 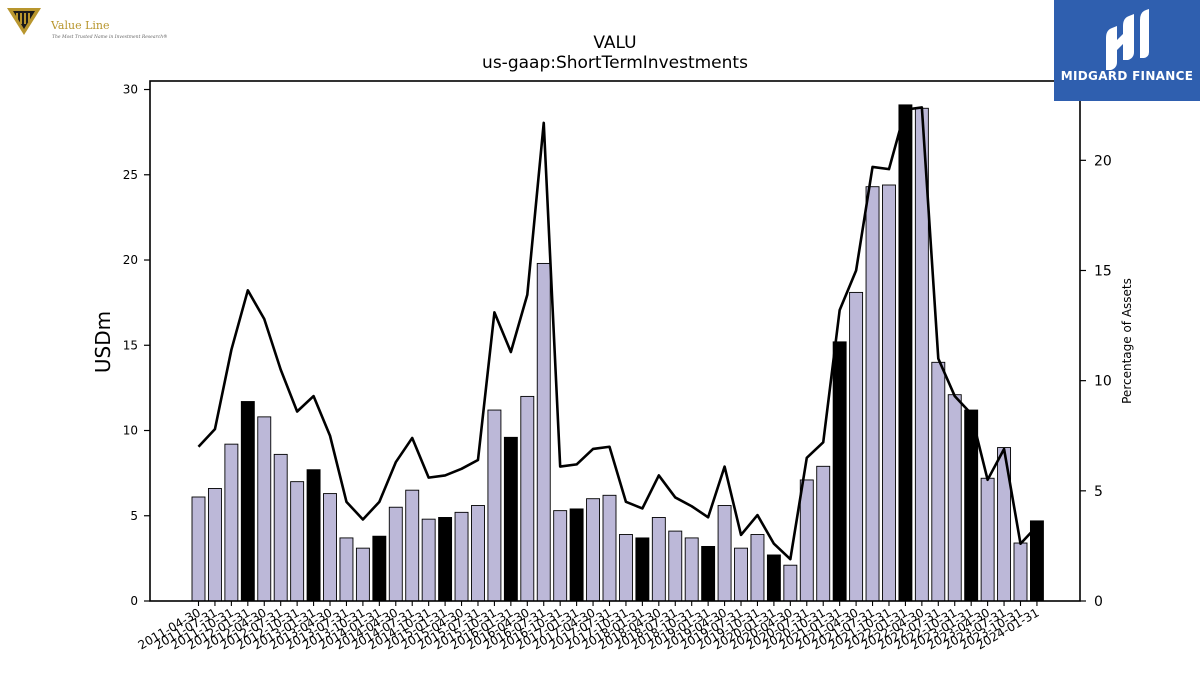 What do you see at coordinates (1103, 271) in the screenshot?
I see `y2-tick-label: 15` at bounding box center [1103, 271].